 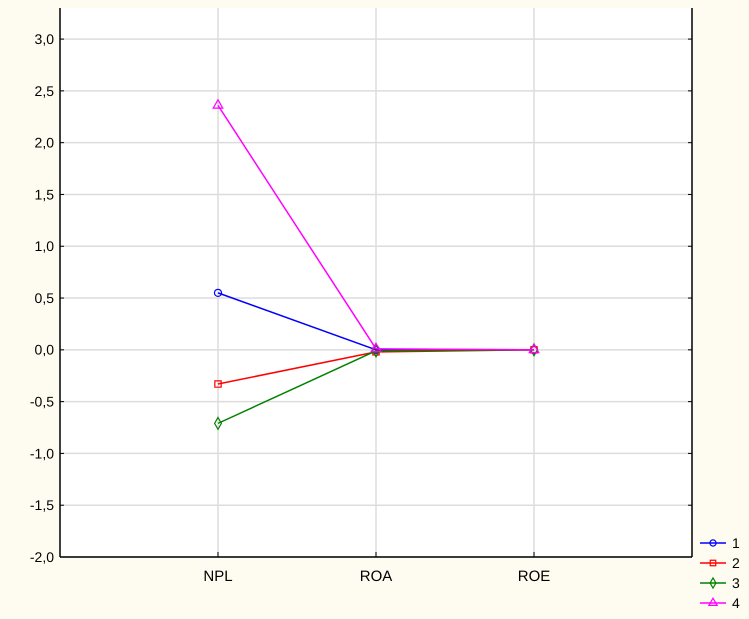 I want to click on legend-label: 3, so click(x=736, y=582).